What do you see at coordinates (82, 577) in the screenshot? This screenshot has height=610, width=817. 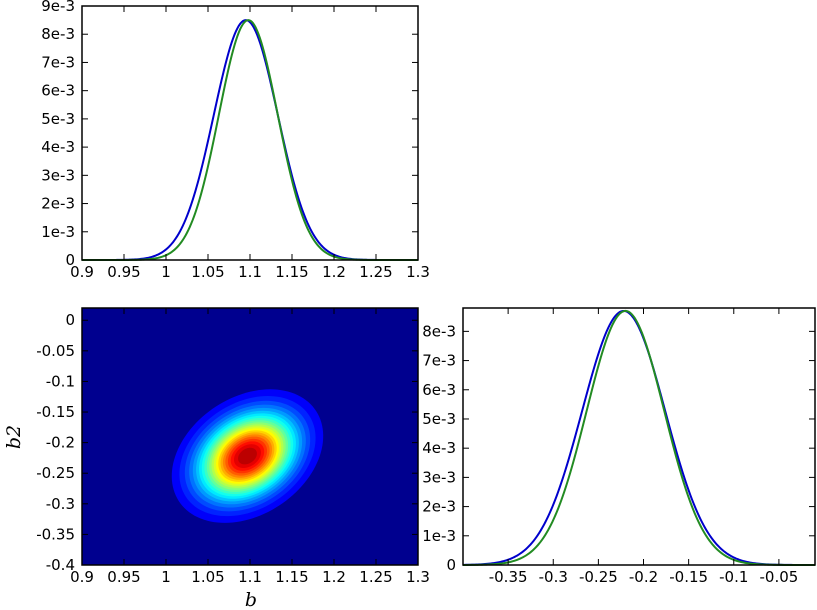 I see `heatmap-xtick-label: 0.9` at bounding box center [82, 577].